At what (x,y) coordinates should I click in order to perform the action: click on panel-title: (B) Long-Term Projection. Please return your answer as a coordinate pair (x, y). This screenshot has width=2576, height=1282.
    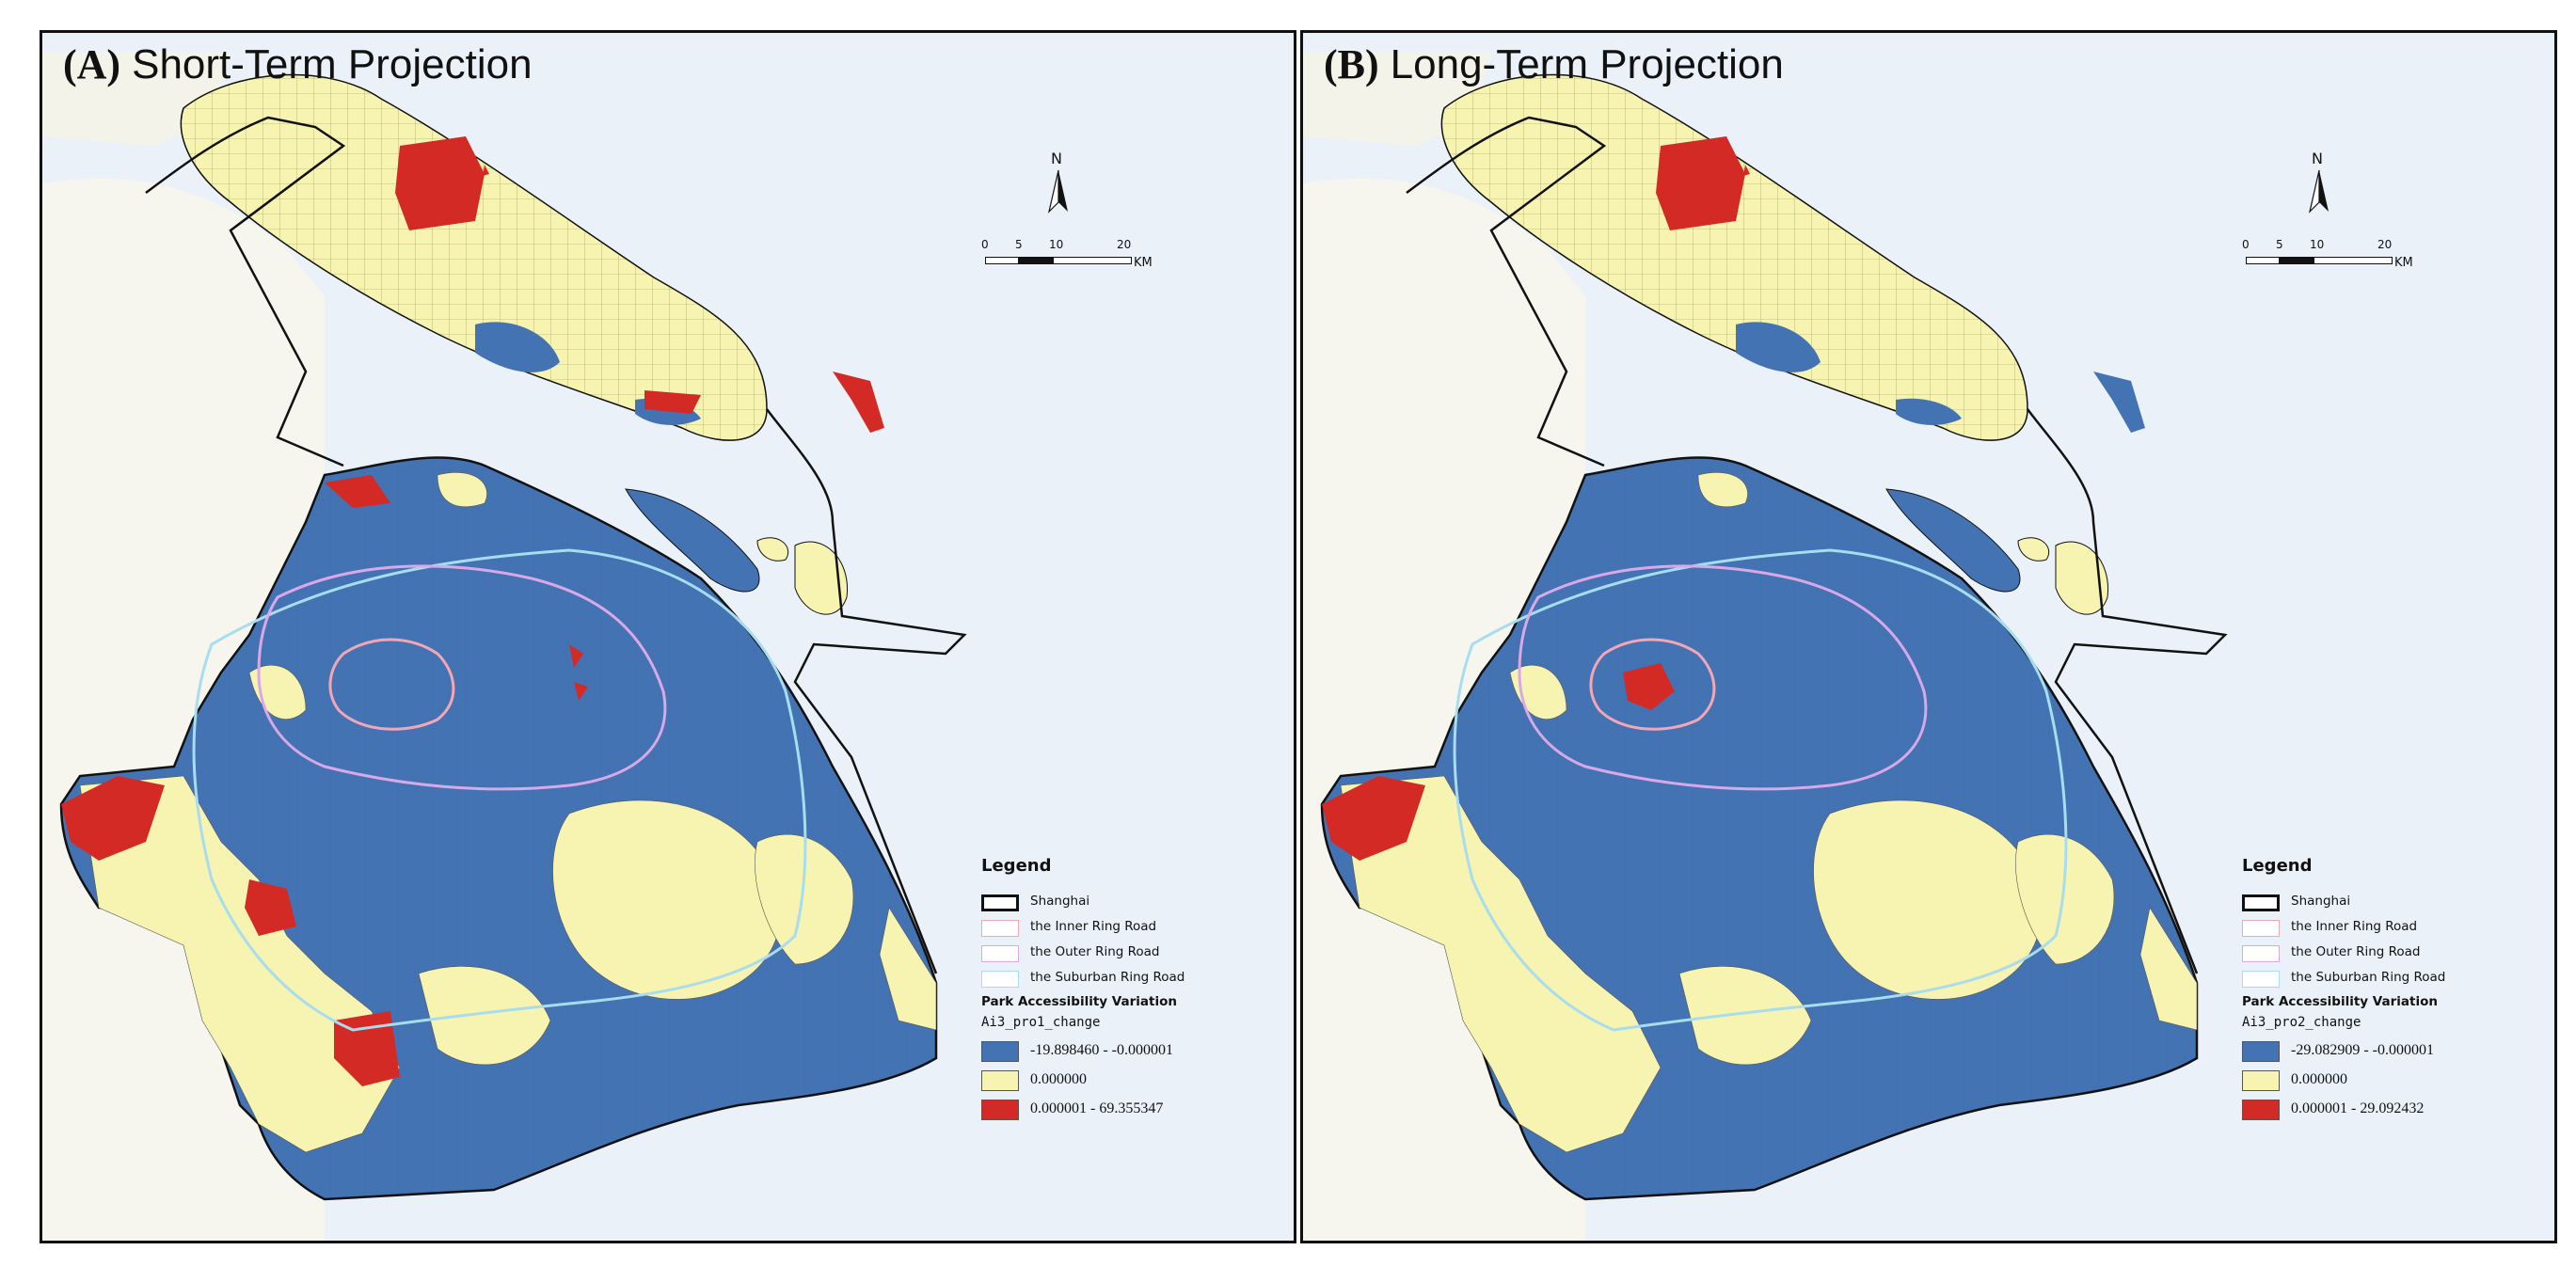
    Looking at the image, I should click on (1554, 64).